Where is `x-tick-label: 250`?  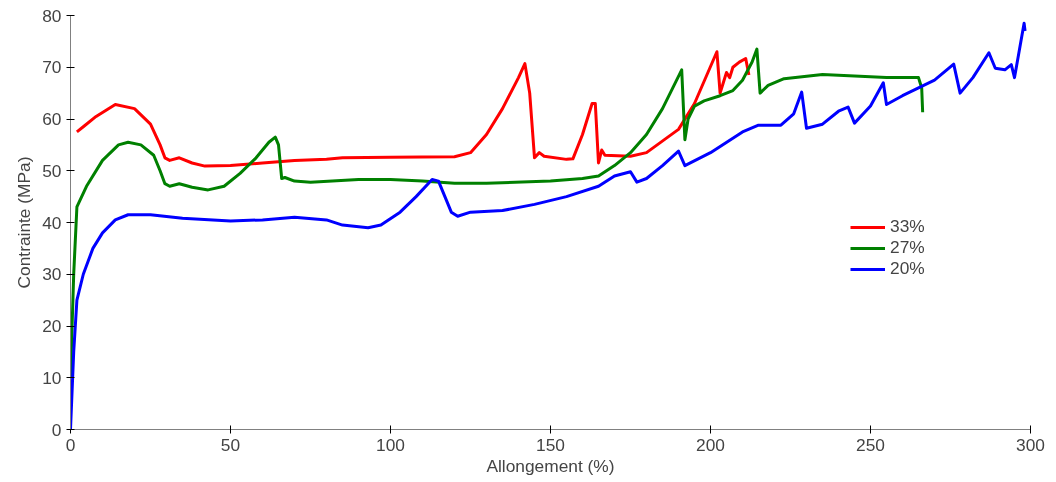
x-tick-label: 250 is located at coordinates (870, 444).